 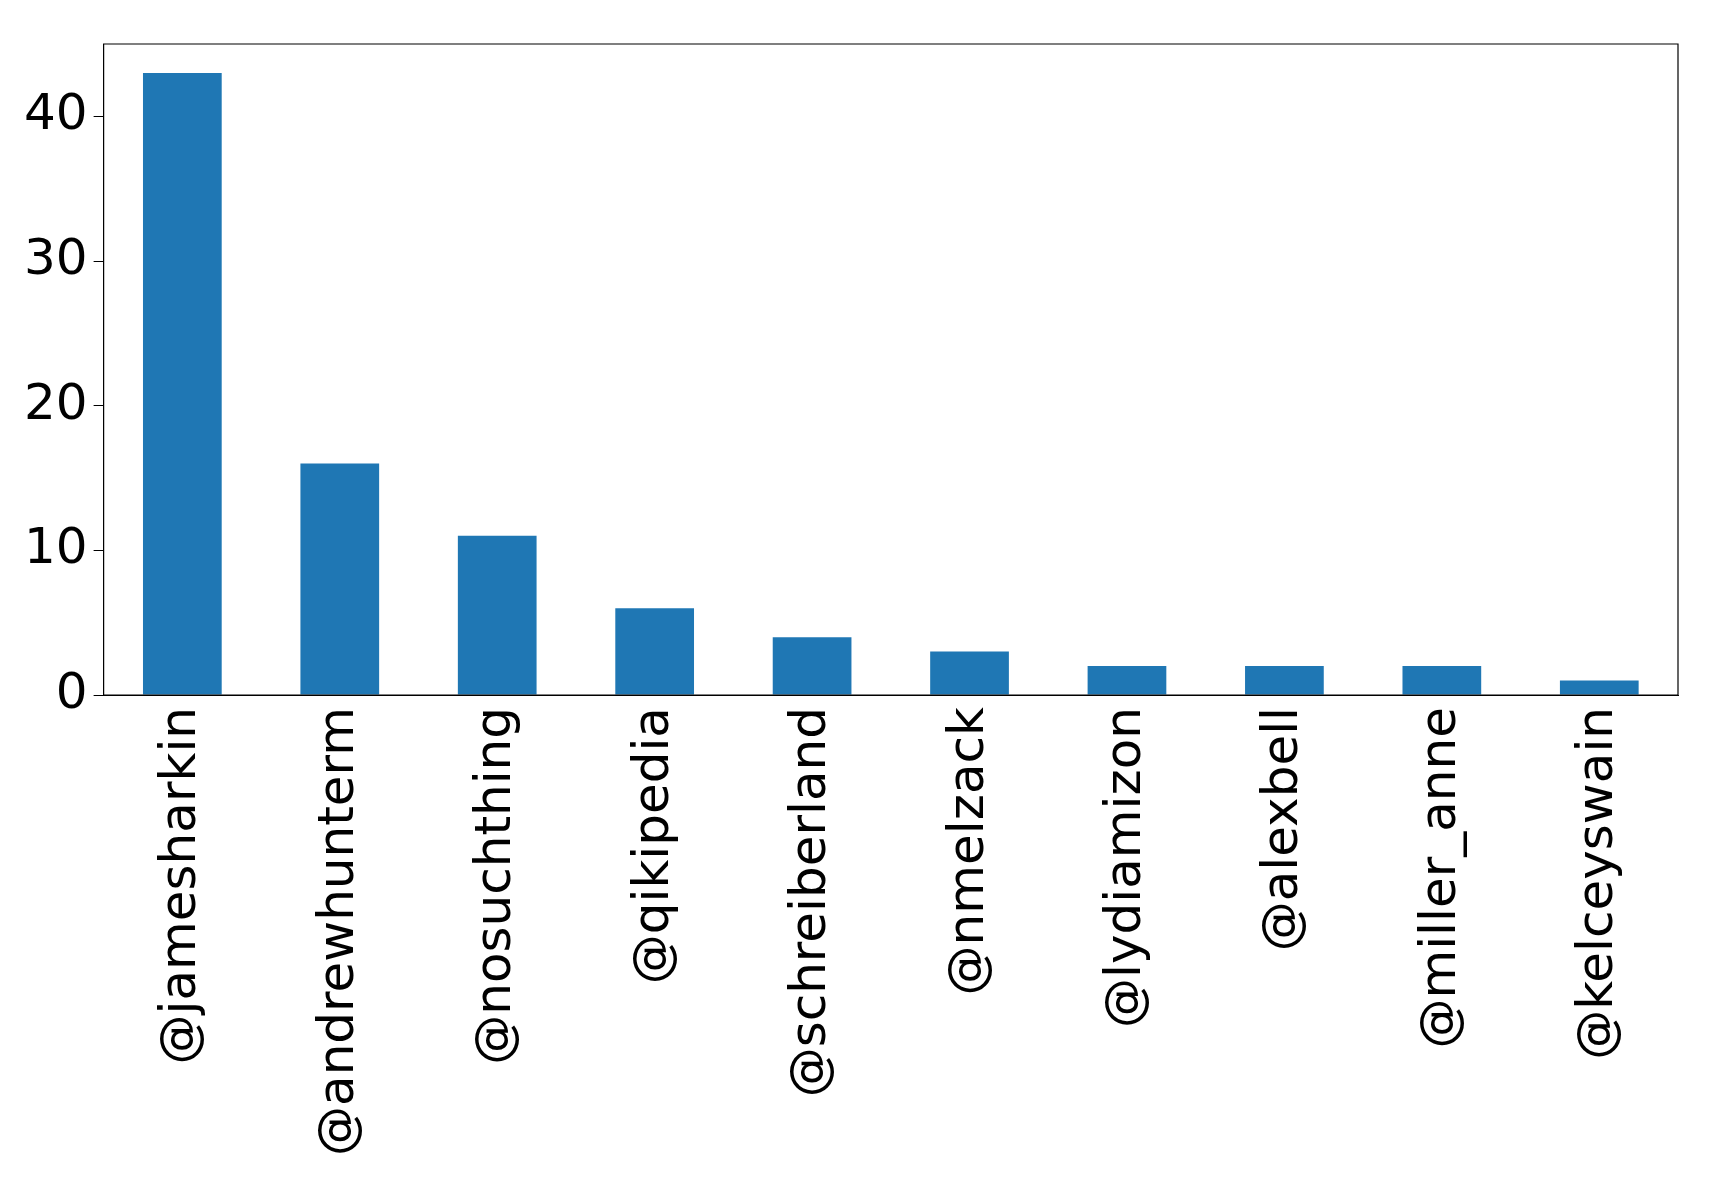 I want to click on y-tick-label: 40, so click(x=56, y=112).